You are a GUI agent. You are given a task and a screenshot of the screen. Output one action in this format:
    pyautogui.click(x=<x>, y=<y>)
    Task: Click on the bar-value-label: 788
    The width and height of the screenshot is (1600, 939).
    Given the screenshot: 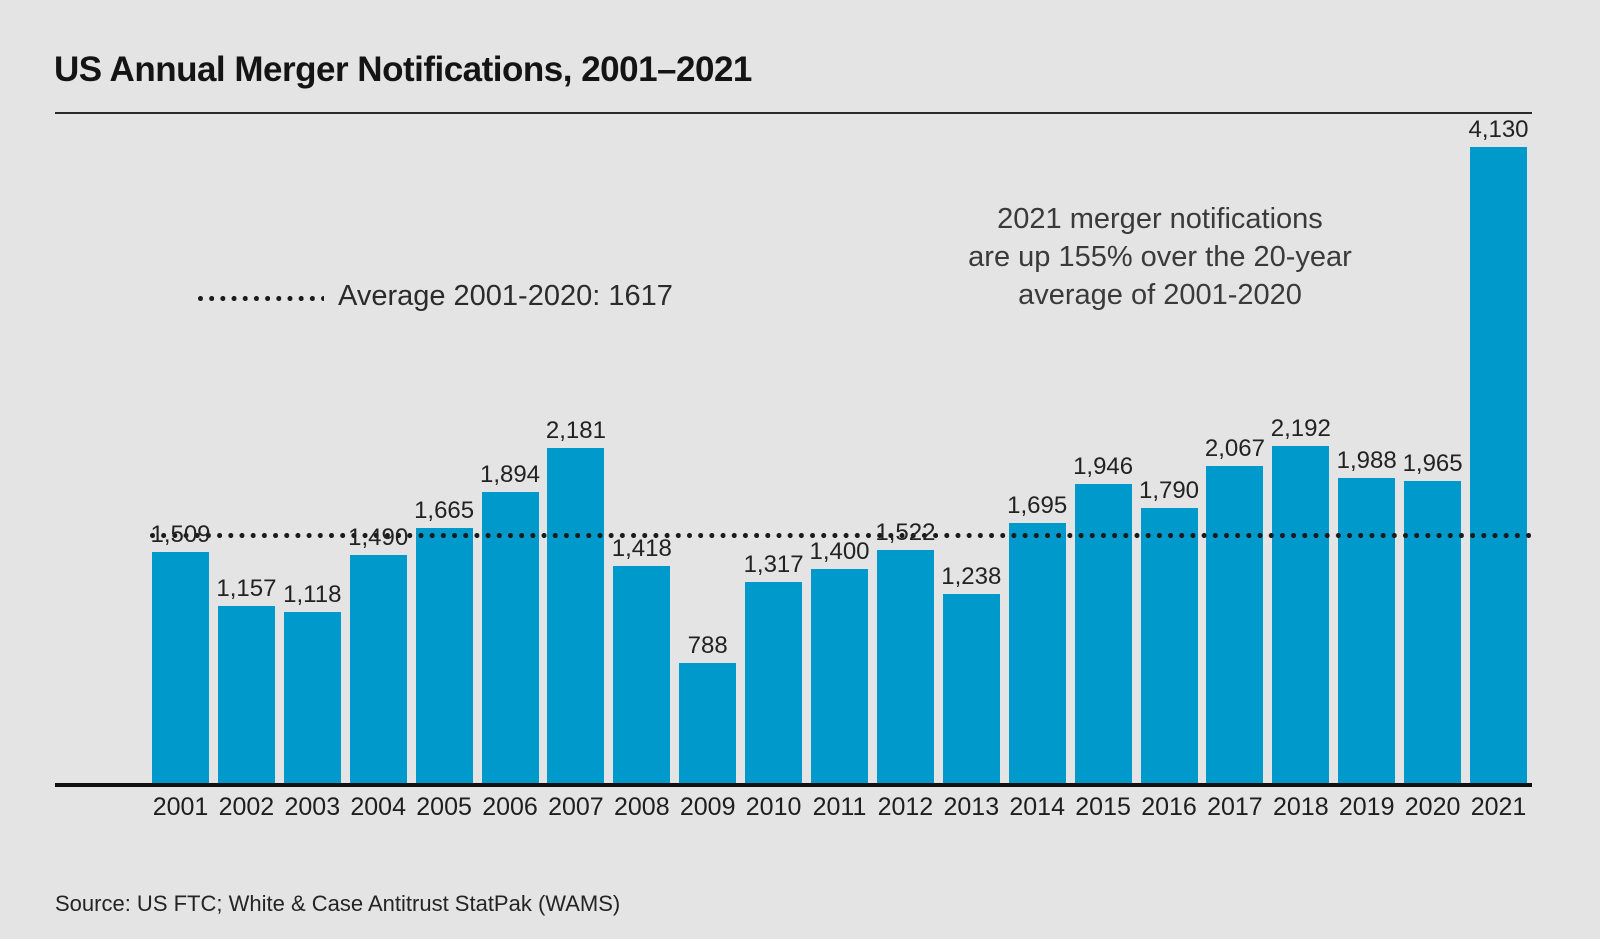 What is the action you would take?
    pyautogui.click(x=707, y=645)
    